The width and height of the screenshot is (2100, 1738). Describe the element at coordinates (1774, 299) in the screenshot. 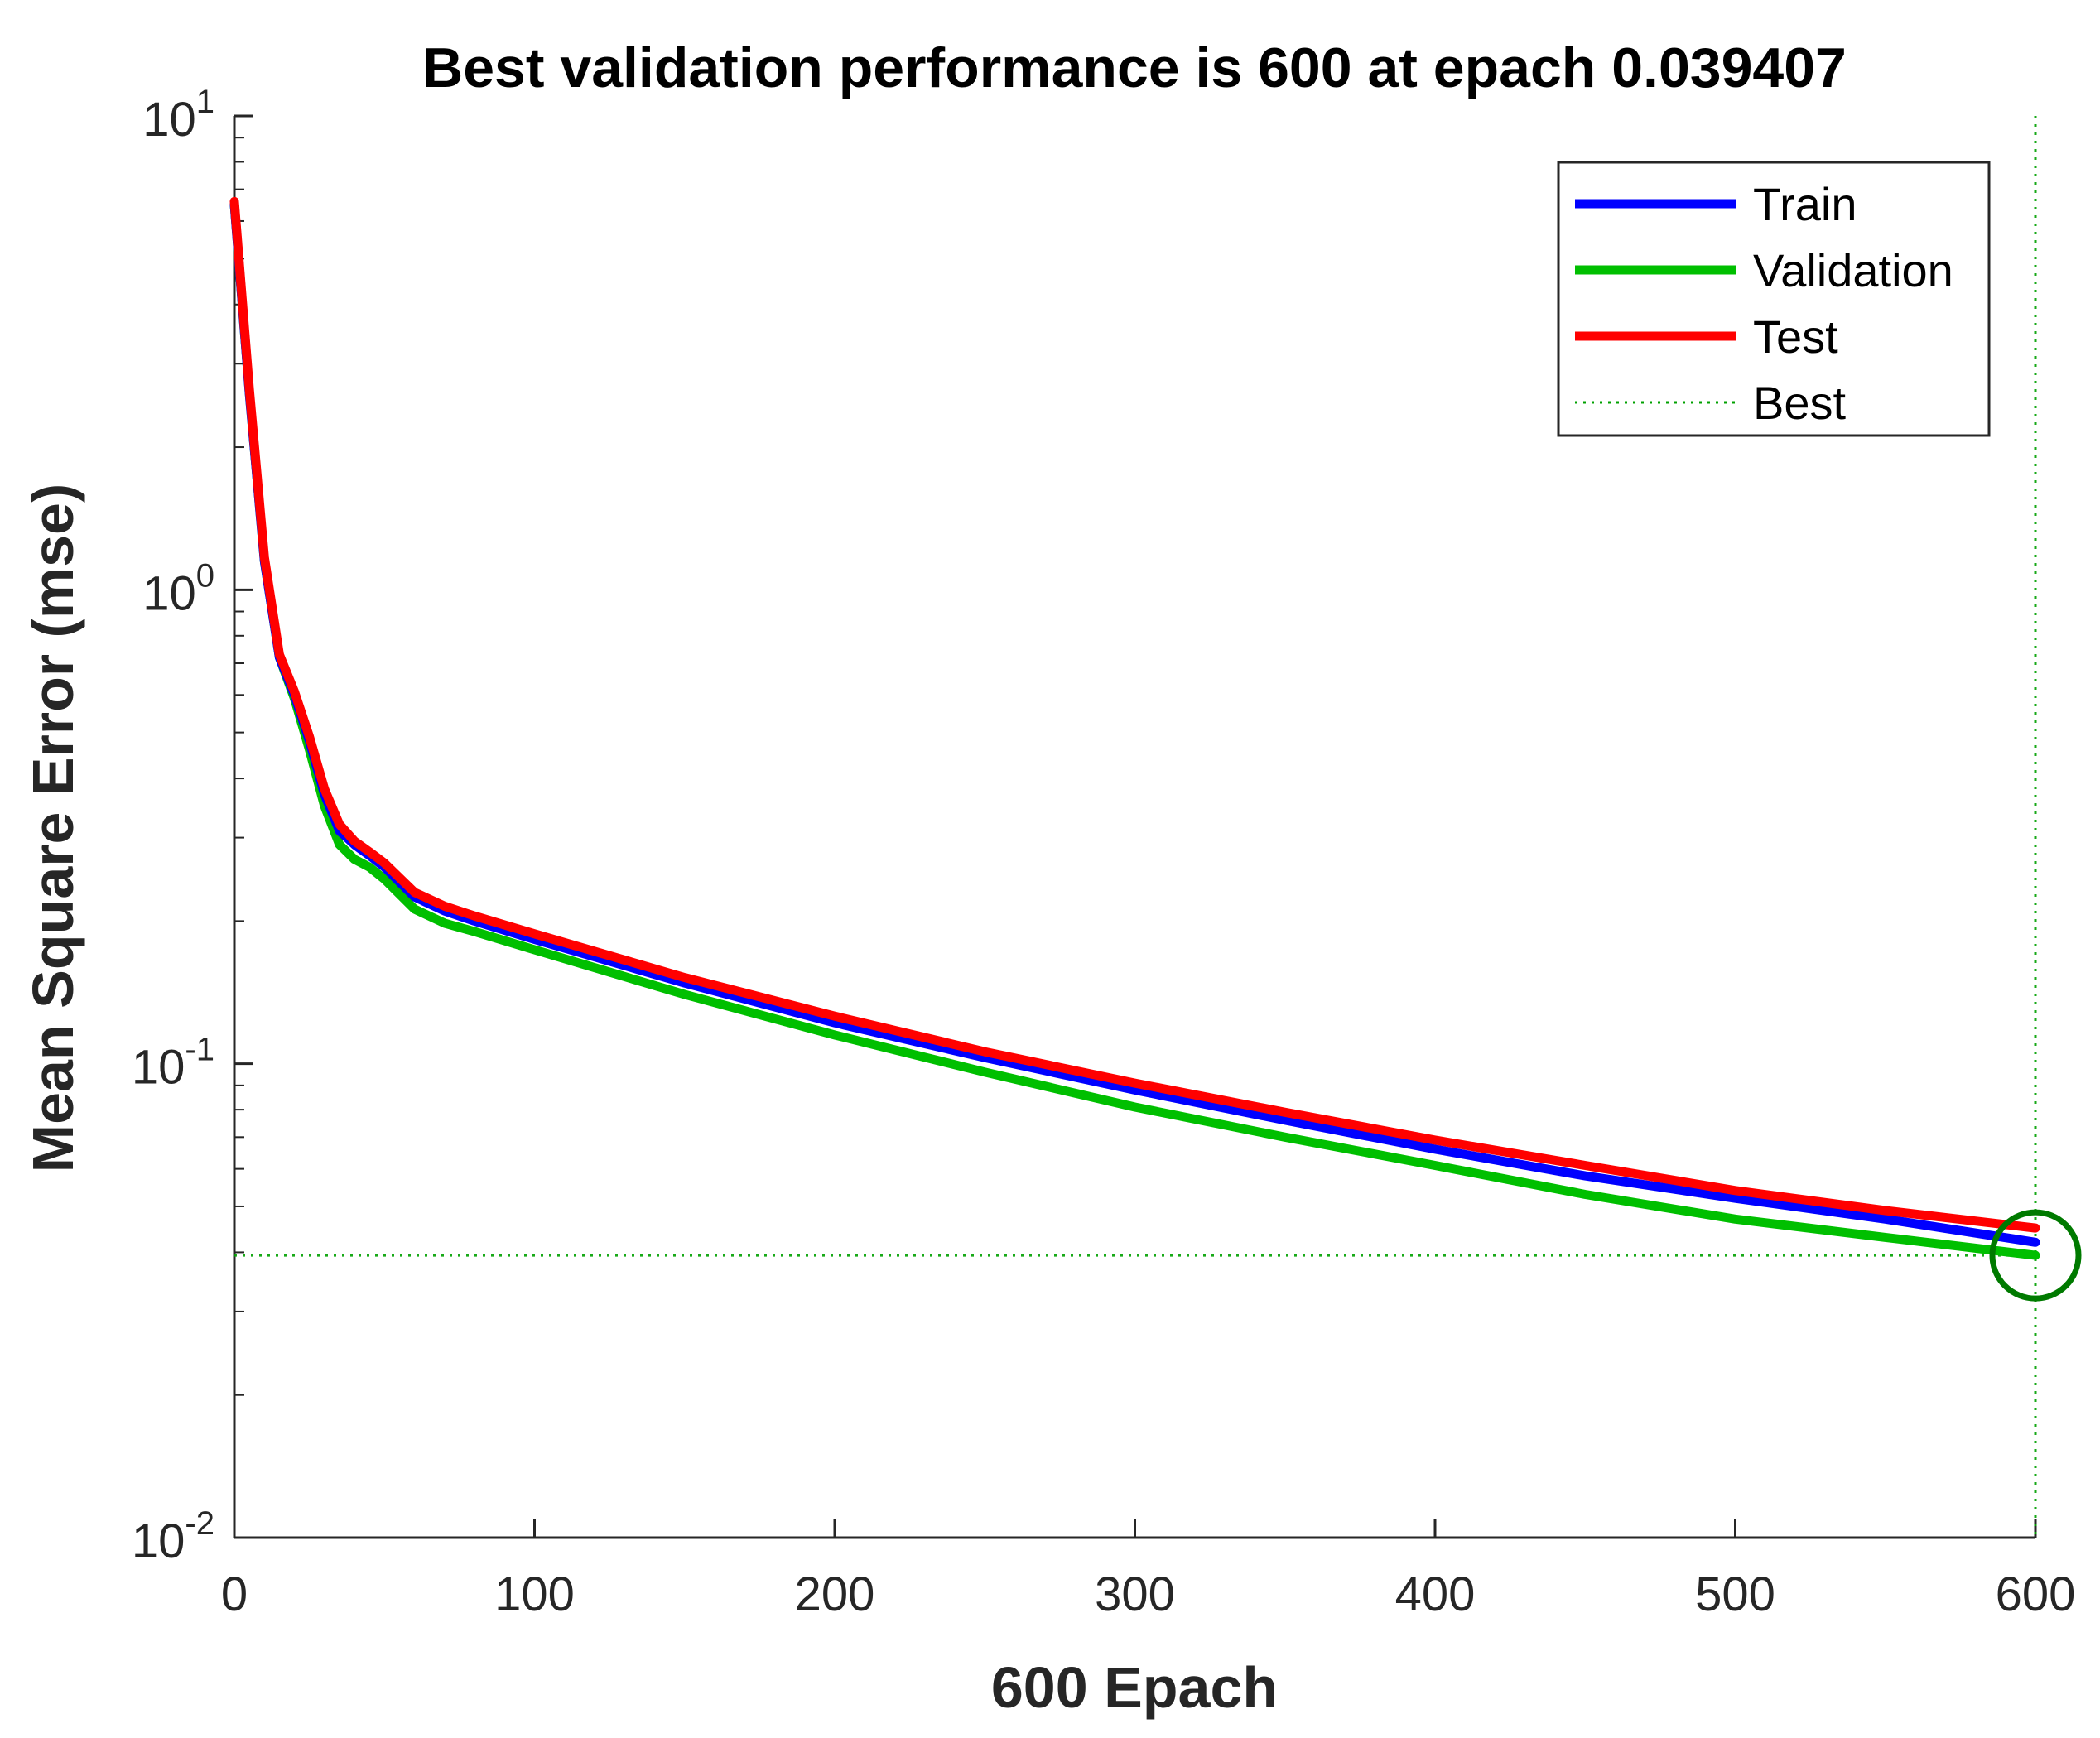

I see `legend: Train Validation Test Best` at that location.